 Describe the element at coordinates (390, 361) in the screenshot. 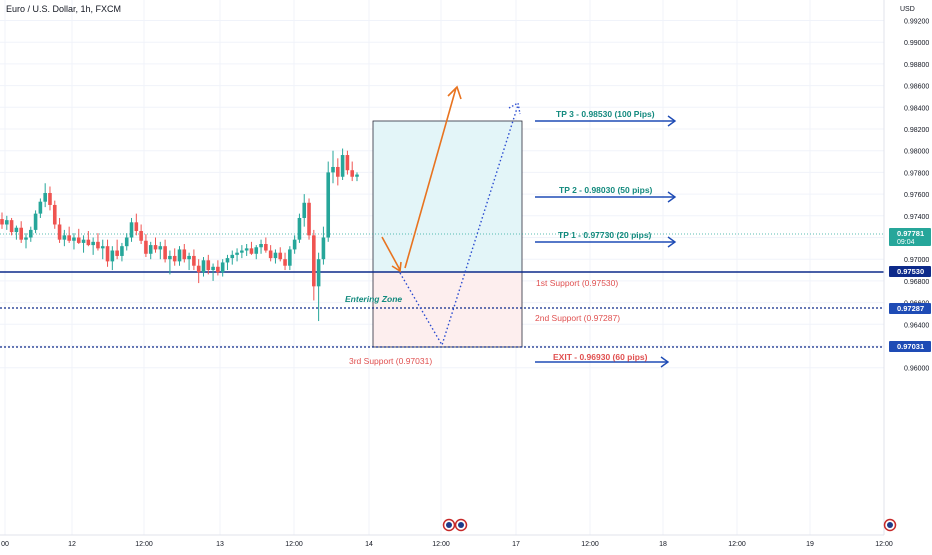

I see `support3-label: 3rd Support (0.97031)` at that location.